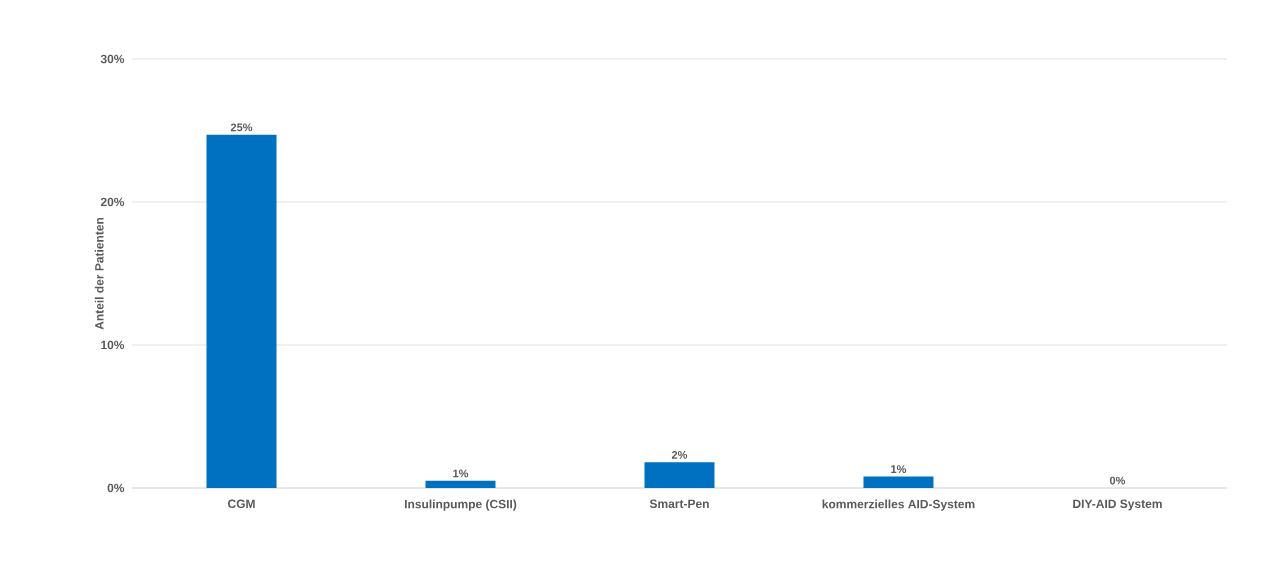  Describe the element at coordinates (112, 202) in the screenshot. I see `y-tick-label: 20%` at that location.